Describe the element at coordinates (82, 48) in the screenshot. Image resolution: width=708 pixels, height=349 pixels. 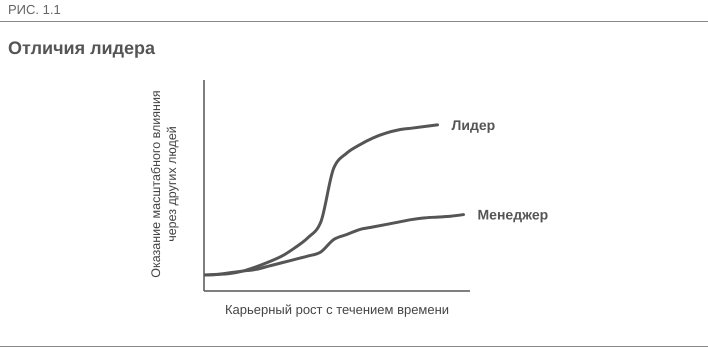
I see `chart-title: Отличия лидера` at that location.